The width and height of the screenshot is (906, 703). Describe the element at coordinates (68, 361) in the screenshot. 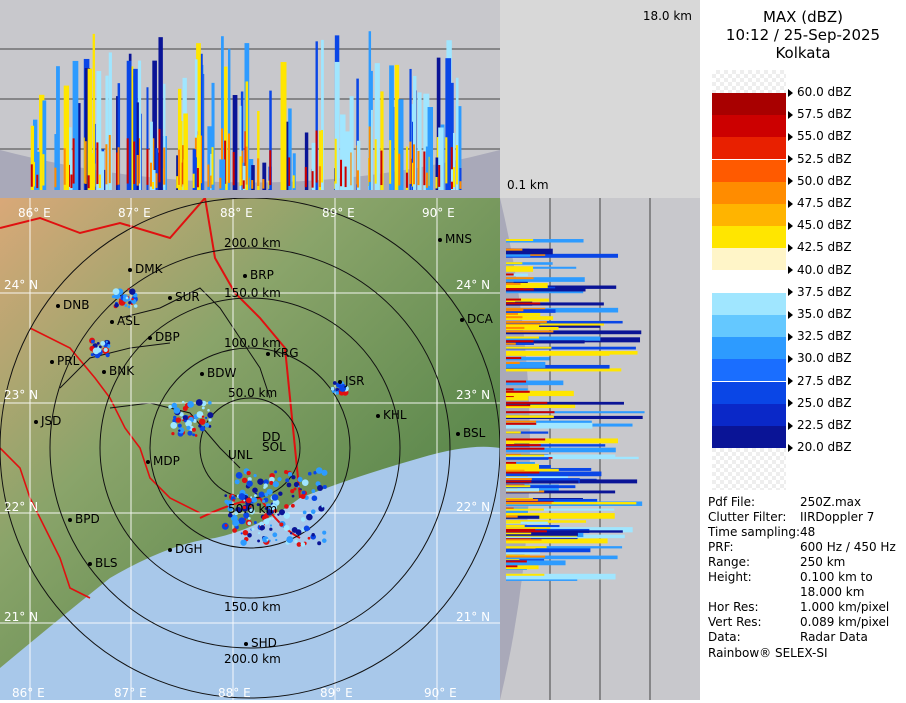

I see `place-label: PRL` at that location.